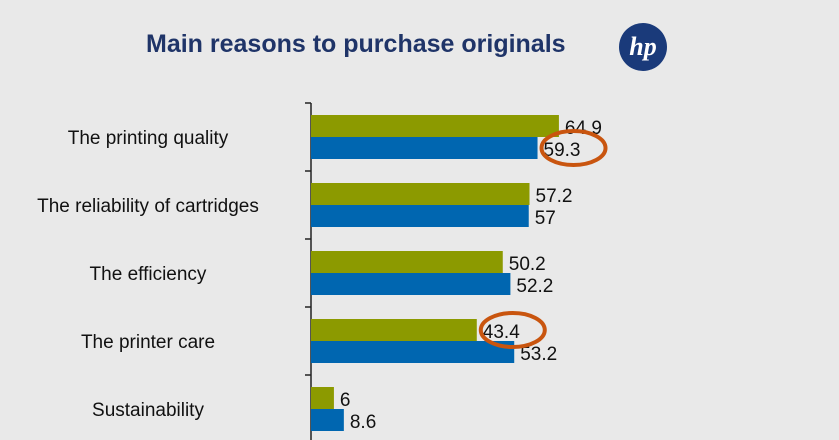 This screenshot has height=440, width=839. I want to click on data-label: 6, so click(345, 400).